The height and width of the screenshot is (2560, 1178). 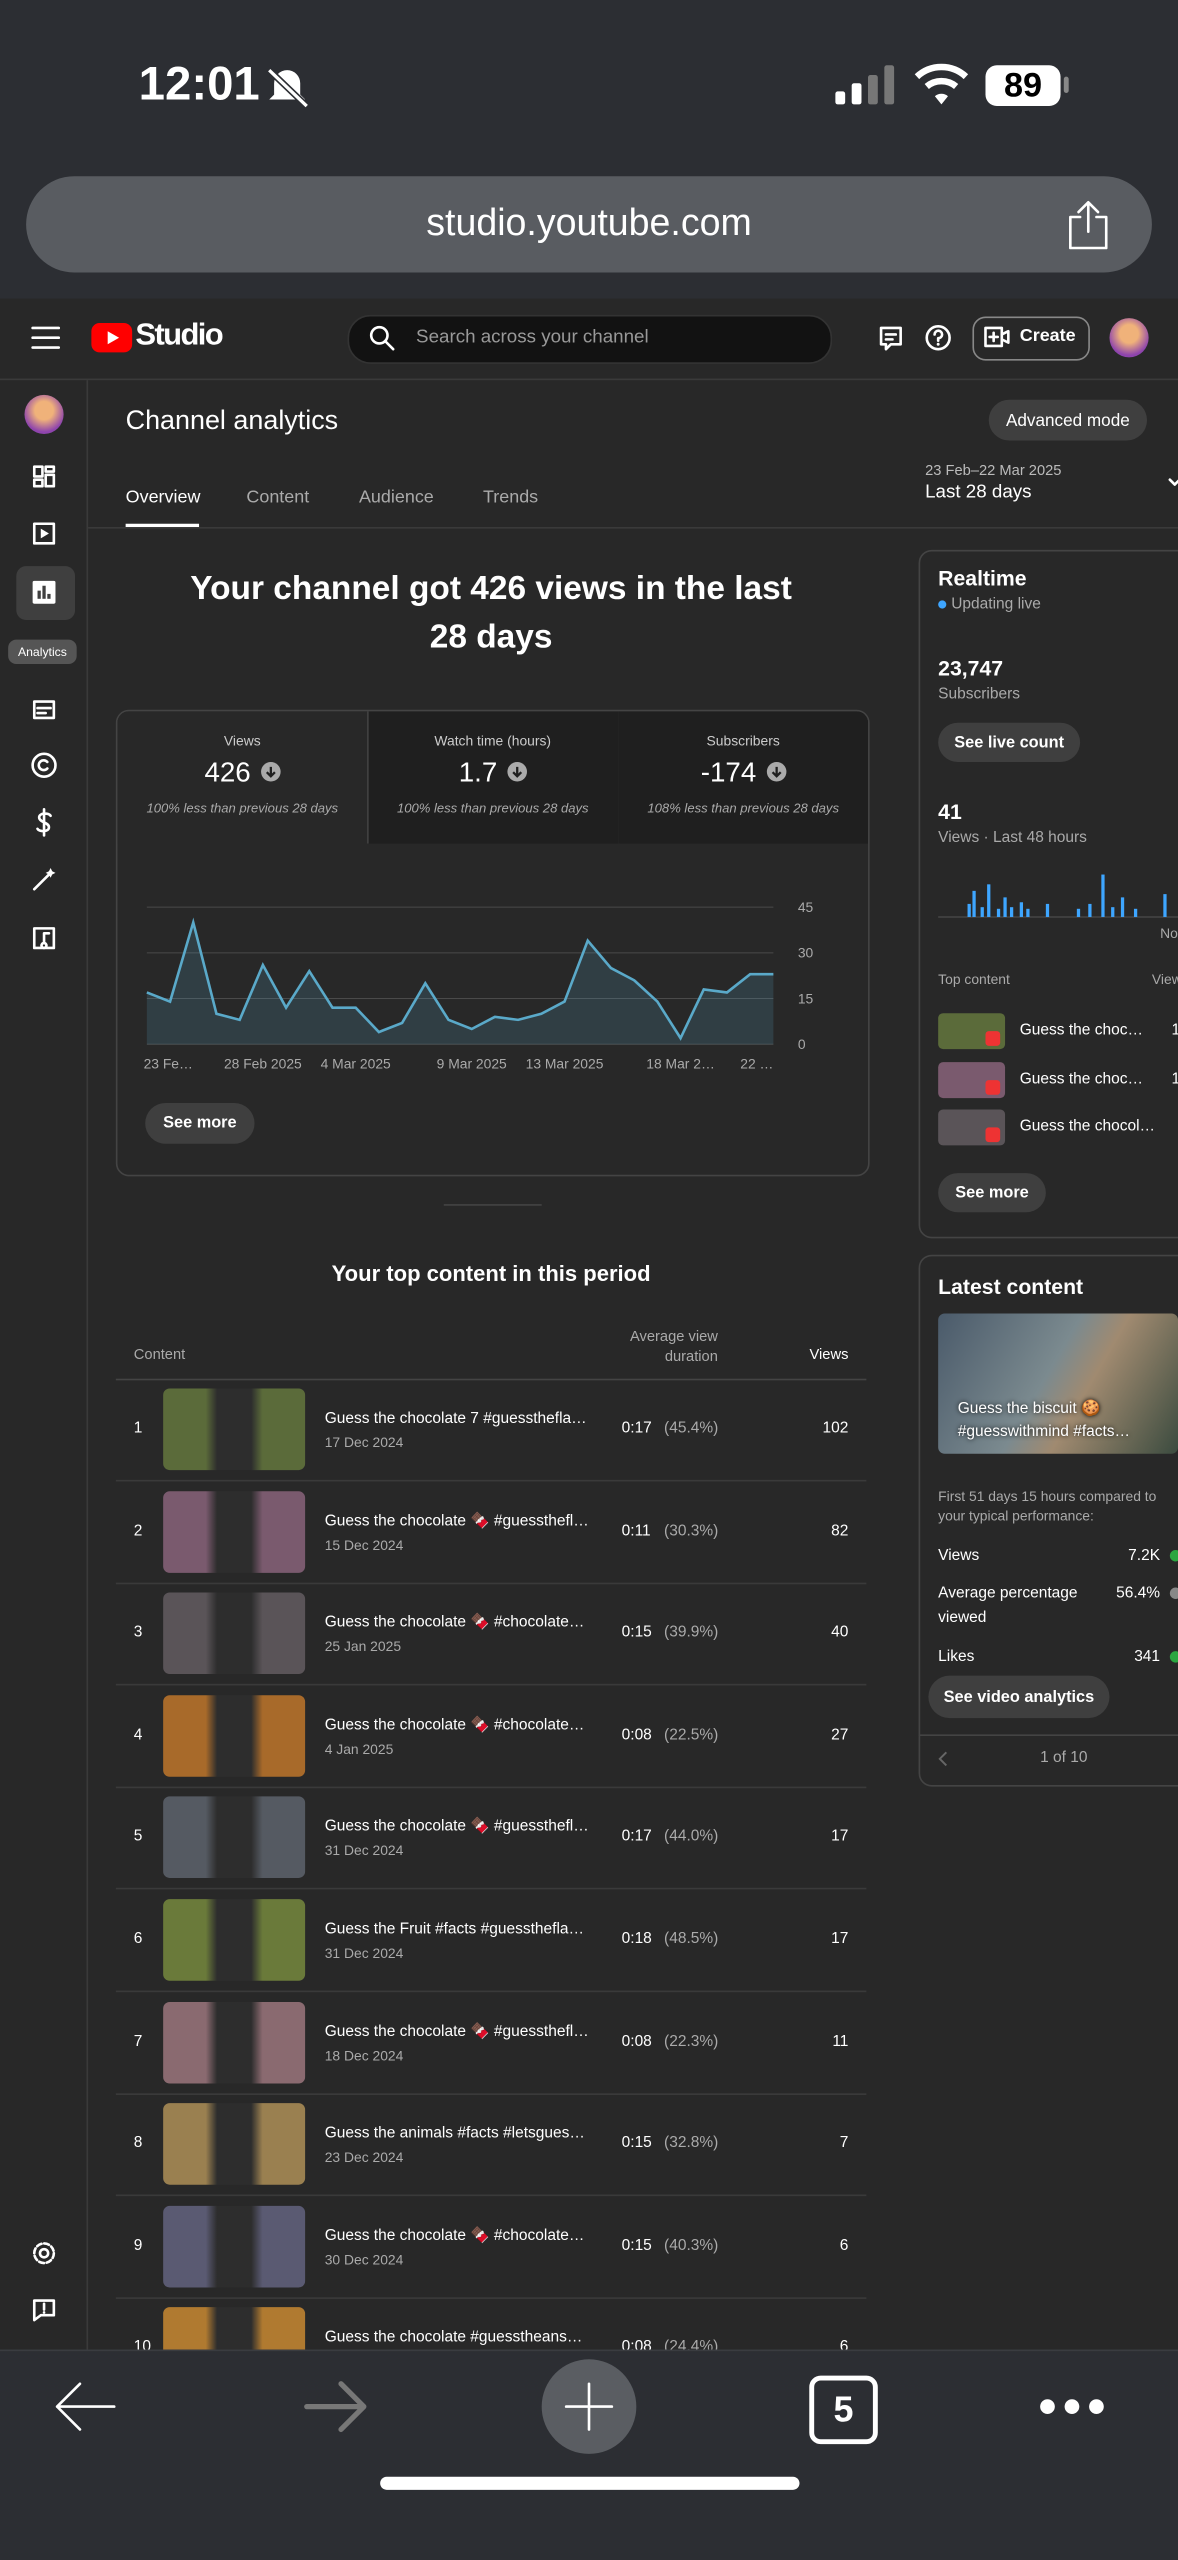 I want to click on settings-icon, so click(x=44, y=2253).